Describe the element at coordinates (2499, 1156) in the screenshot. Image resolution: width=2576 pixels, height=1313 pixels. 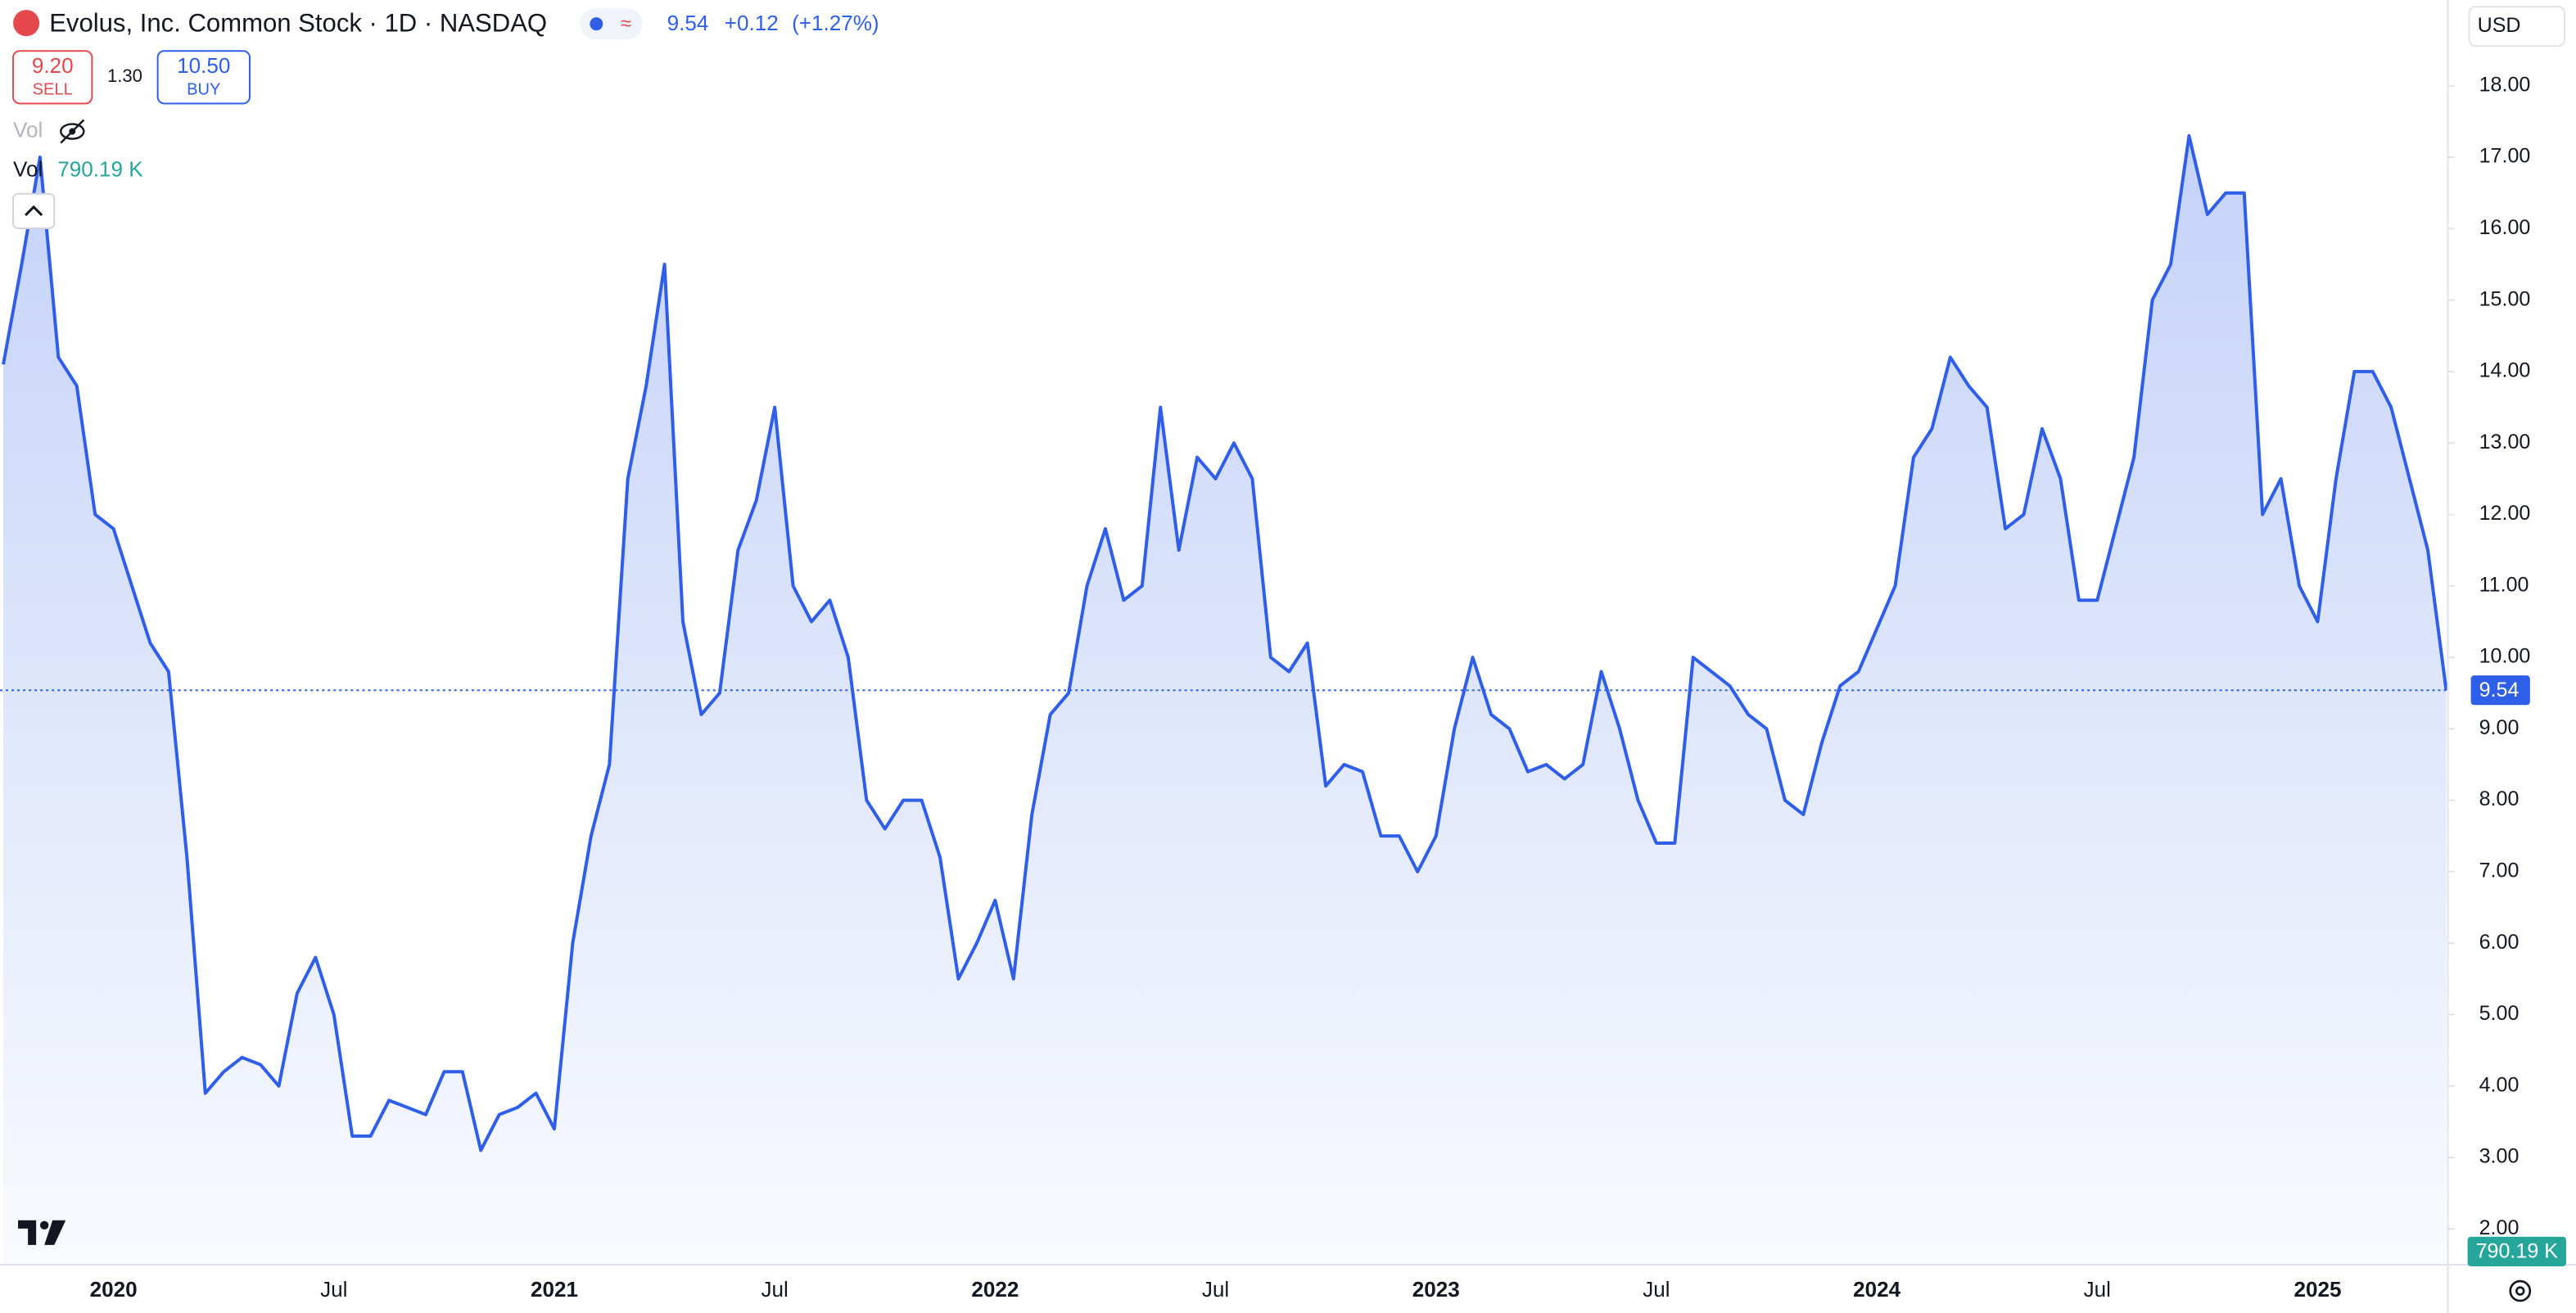
I see `y-tick-label: 3.00` at that location.